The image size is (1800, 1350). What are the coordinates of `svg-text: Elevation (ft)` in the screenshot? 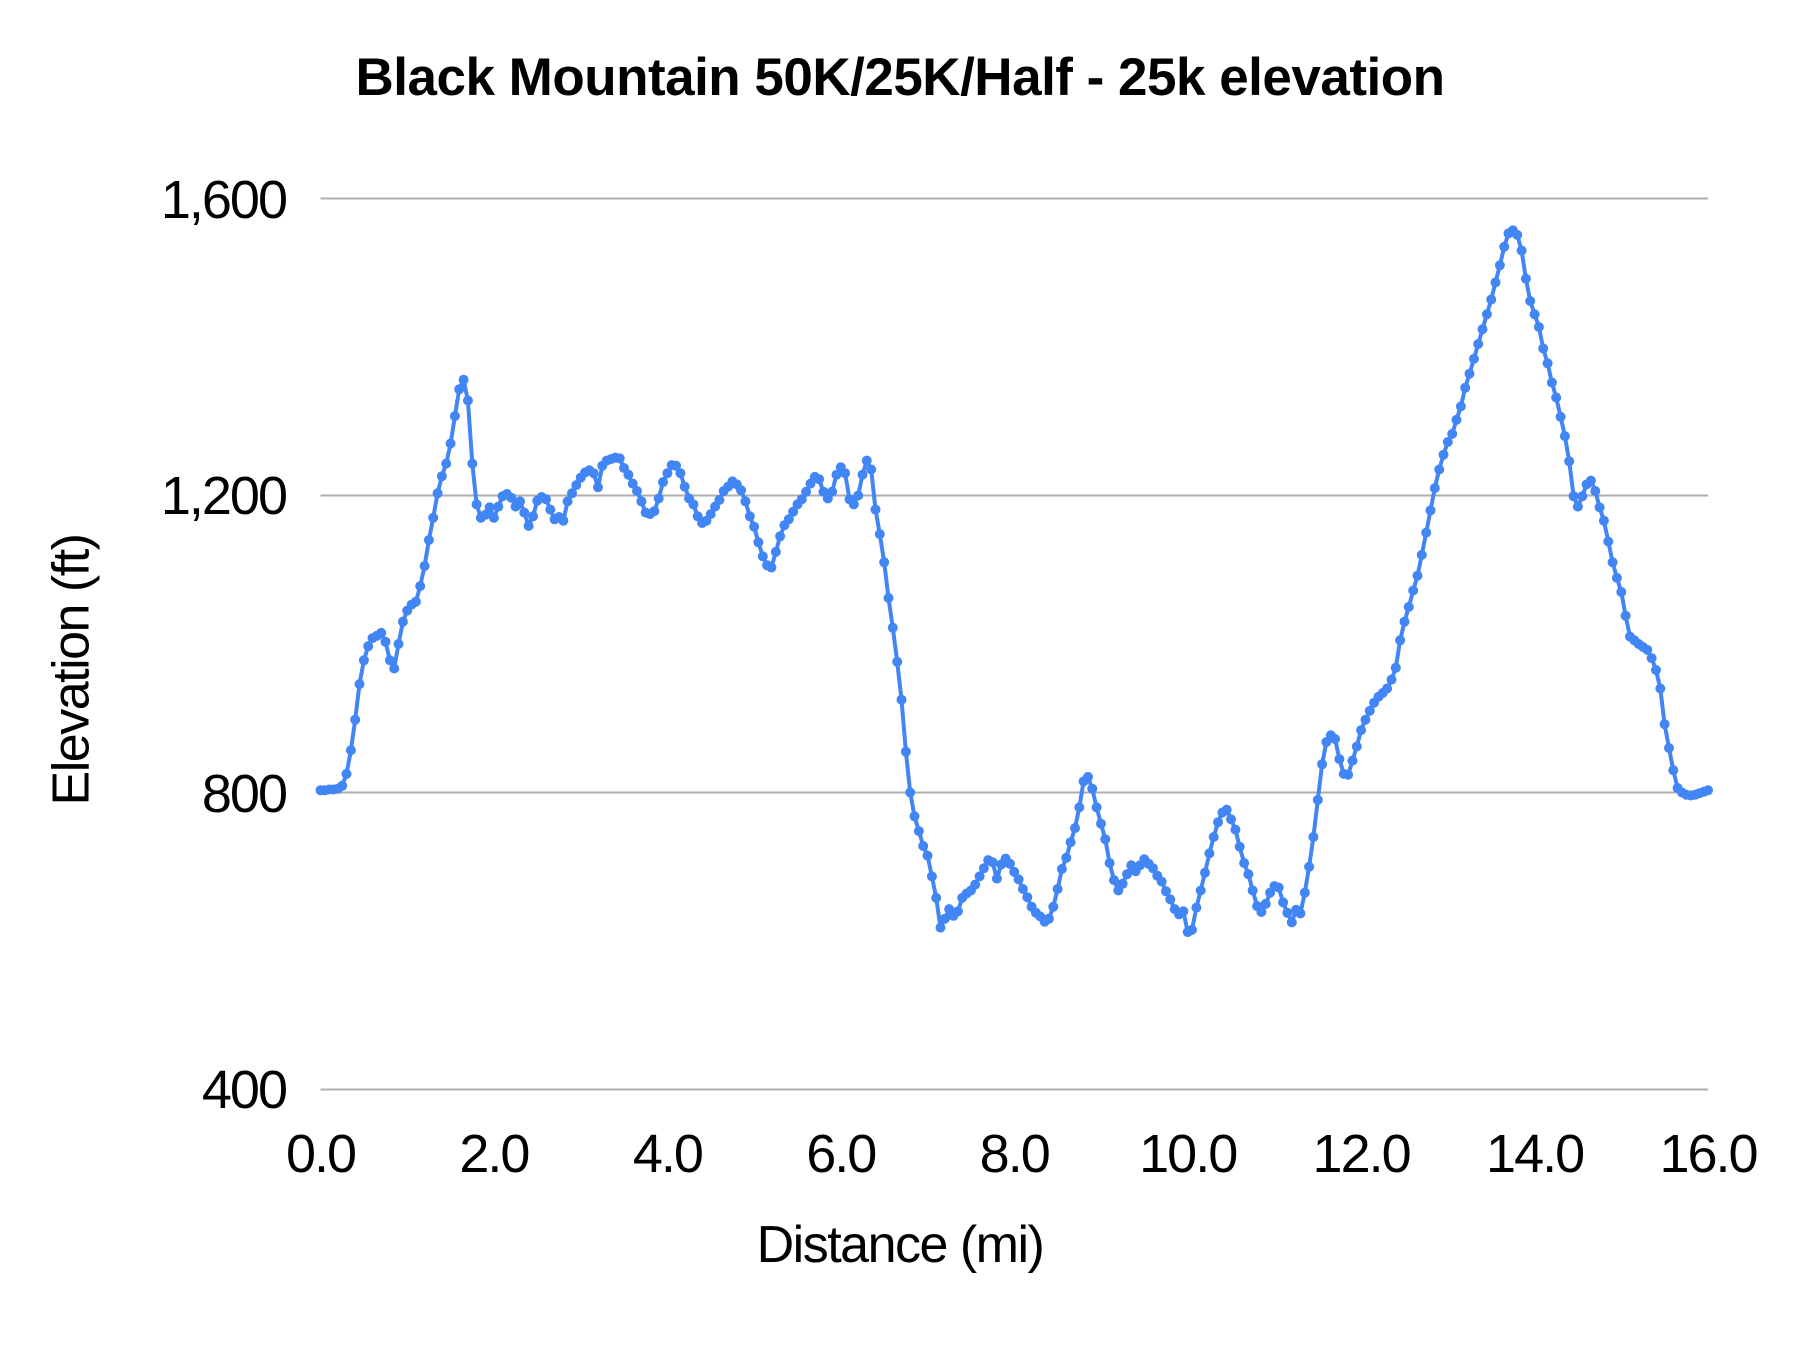 It's located at (72, 670).